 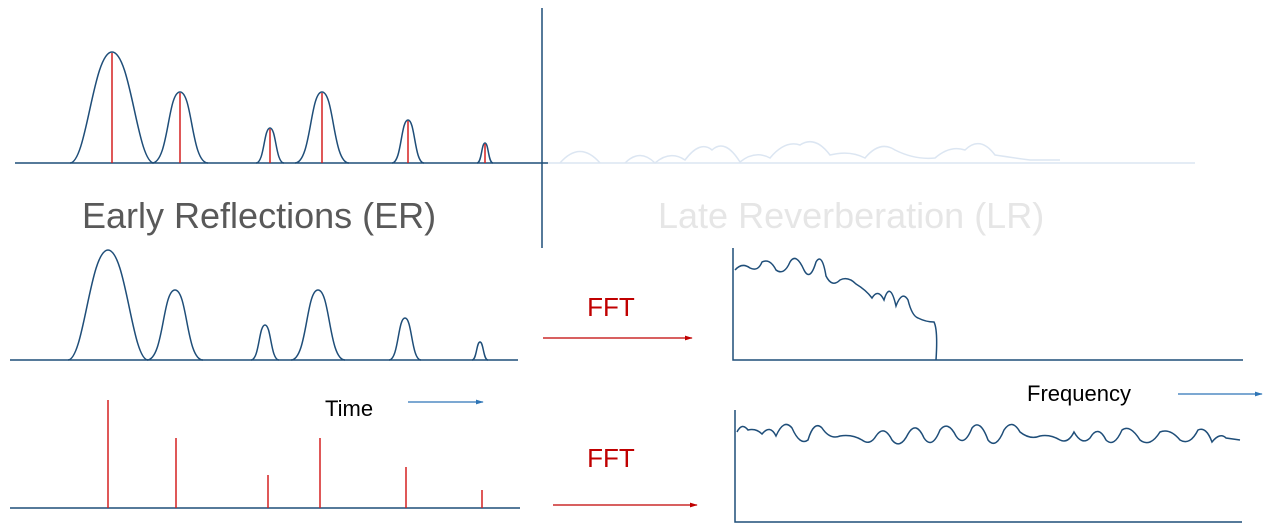 I want to click on frequency-label: Frequency, so click(x=1079, y=393).